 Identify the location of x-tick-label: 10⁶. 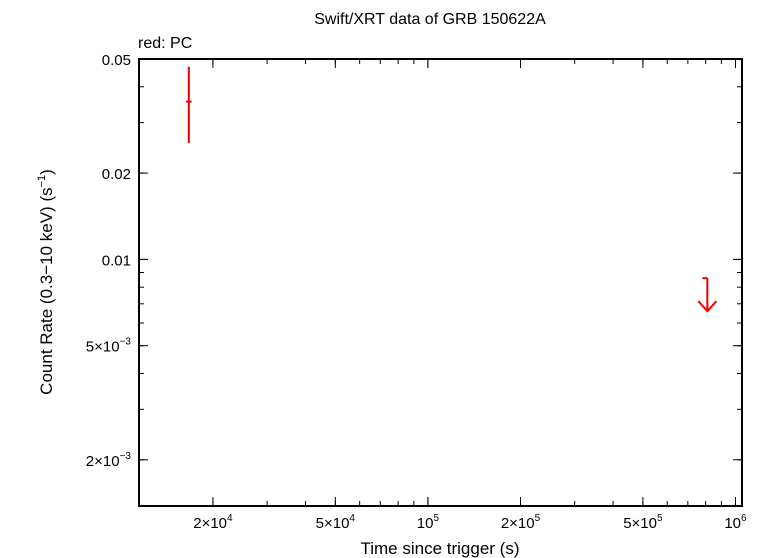
(735, 522).